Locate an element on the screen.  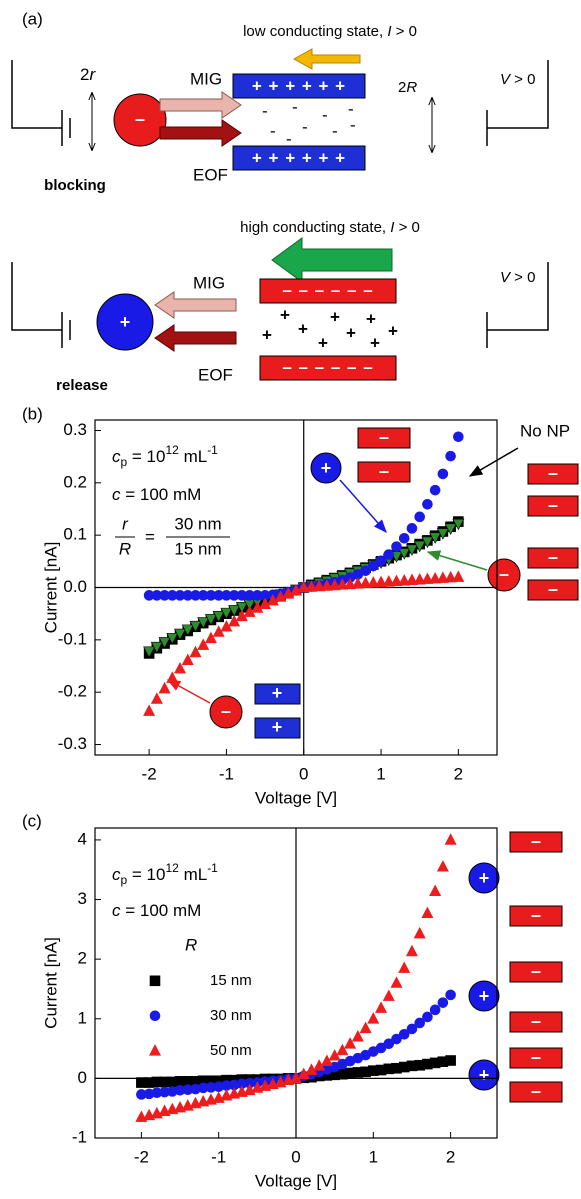
particle-sign: – is located at coordinates (140, 119).